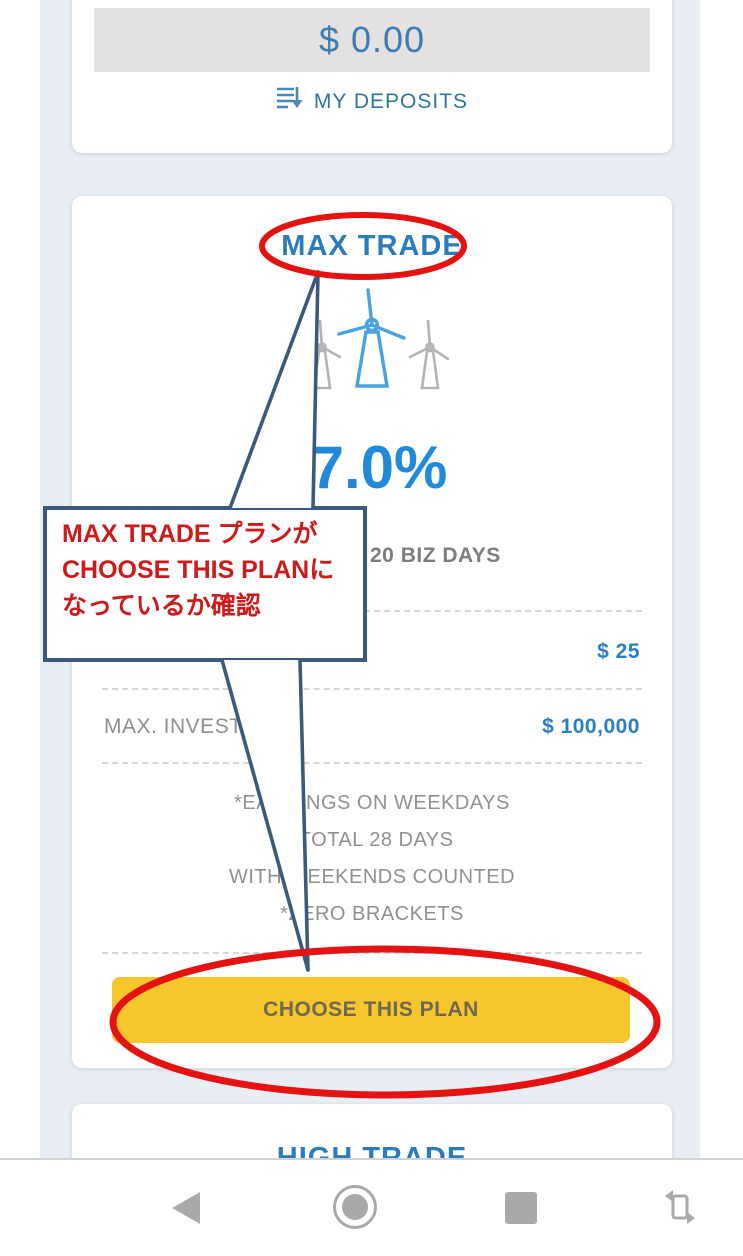 Image resolution: width=743 pixels, height=1256 pixels. What do you see at coordinates (521, 1208) in the screenshot?
I see `recents-icon` at bounding box center [521, 1208].